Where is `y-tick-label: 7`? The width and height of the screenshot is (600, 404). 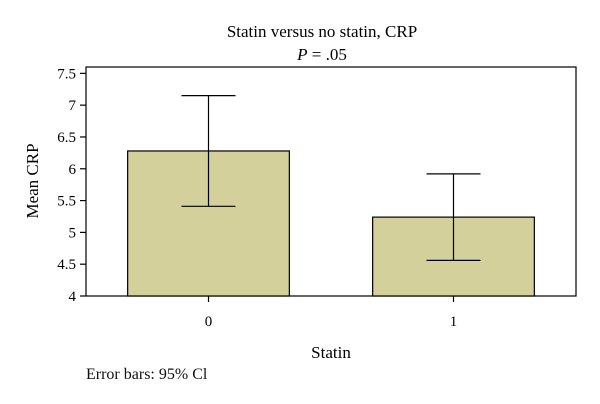
y-tick-label: 7 is located at coordinates (73, 106).